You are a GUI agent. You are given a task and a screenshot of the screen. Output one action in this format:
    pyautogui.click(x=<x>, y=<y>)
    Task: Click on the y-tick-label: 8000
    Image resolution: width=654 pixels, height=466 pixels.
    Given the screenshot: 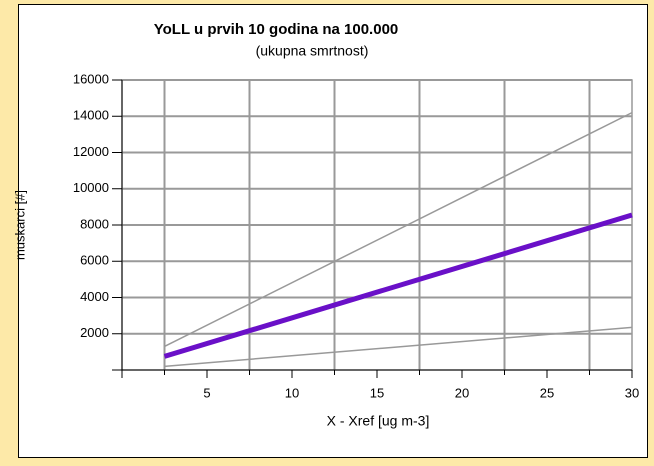 What is the action you would take?
    pyautogui.click(x=94, y=223)
    